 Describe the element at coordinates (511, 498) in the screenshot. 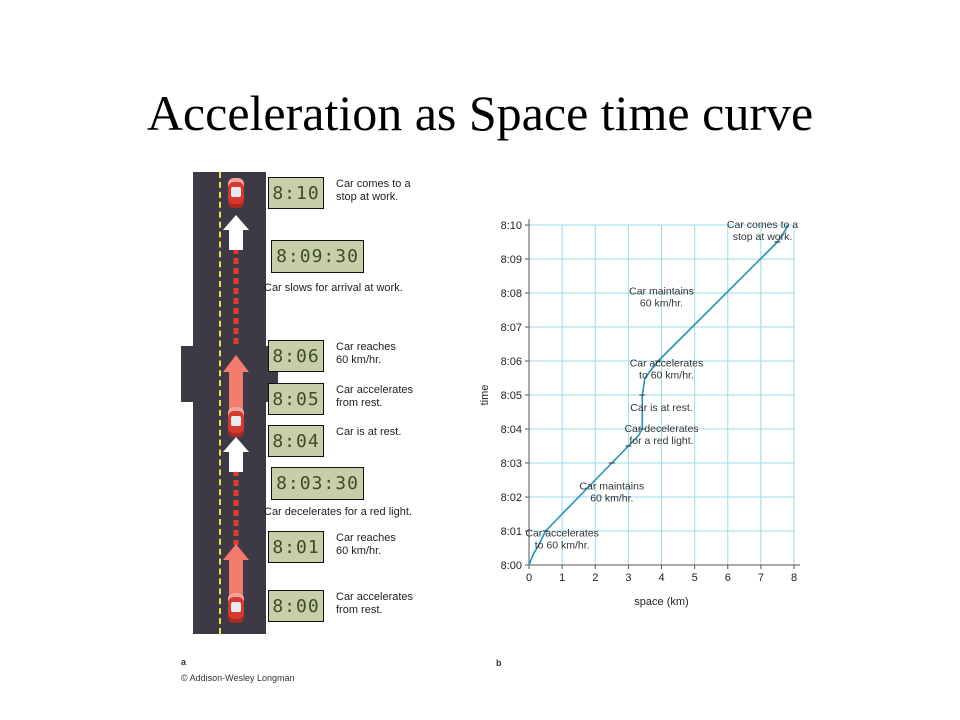

I see `y-tick-label: 8:02` at that location.